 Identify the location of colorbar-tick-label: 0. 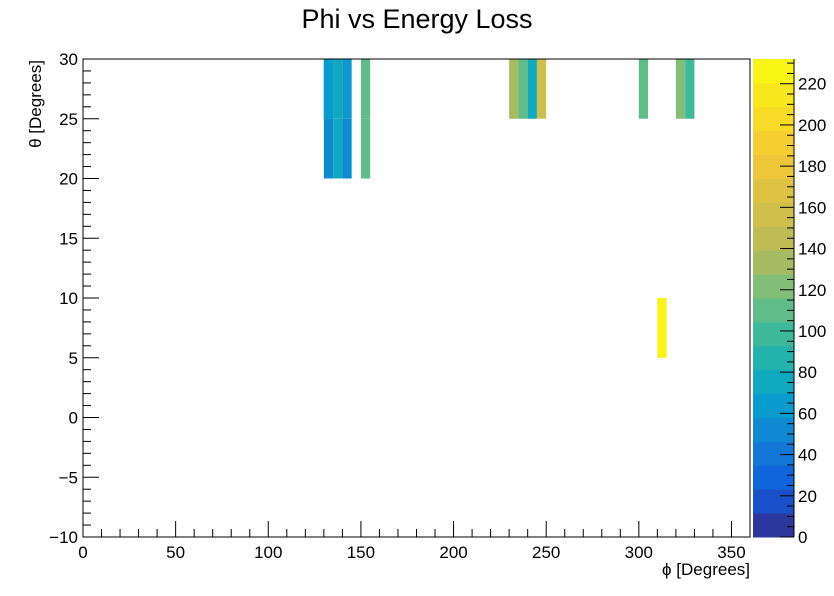
(802, 537).